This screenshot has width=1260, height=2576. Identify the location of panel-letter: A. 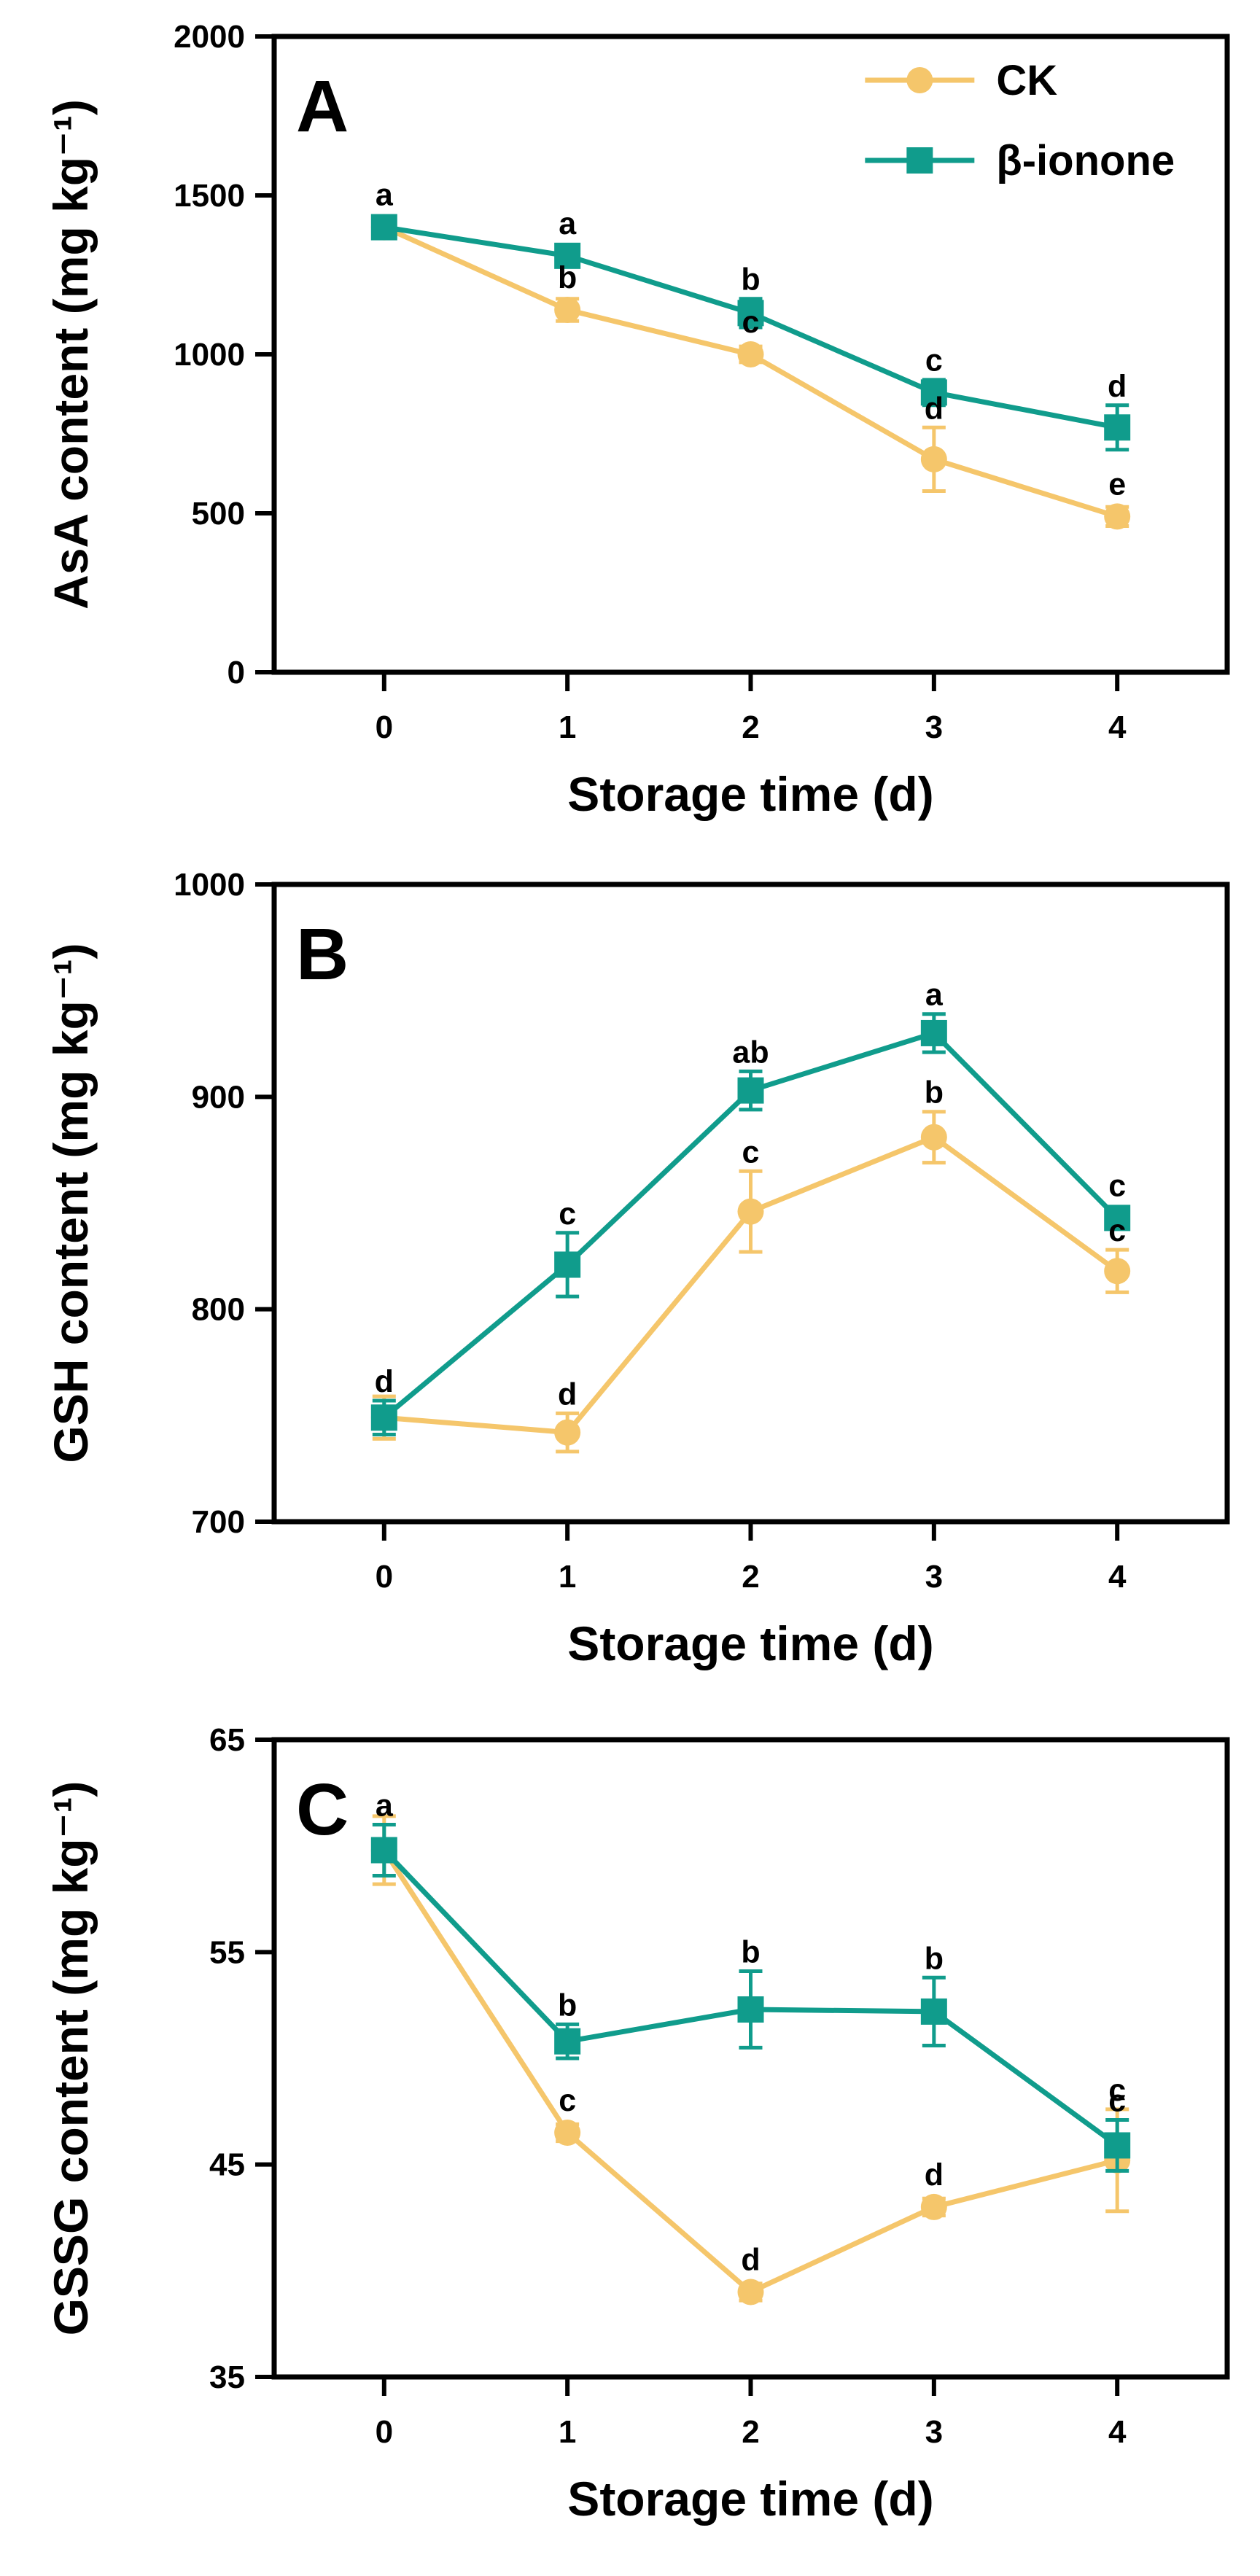
(322, 106).